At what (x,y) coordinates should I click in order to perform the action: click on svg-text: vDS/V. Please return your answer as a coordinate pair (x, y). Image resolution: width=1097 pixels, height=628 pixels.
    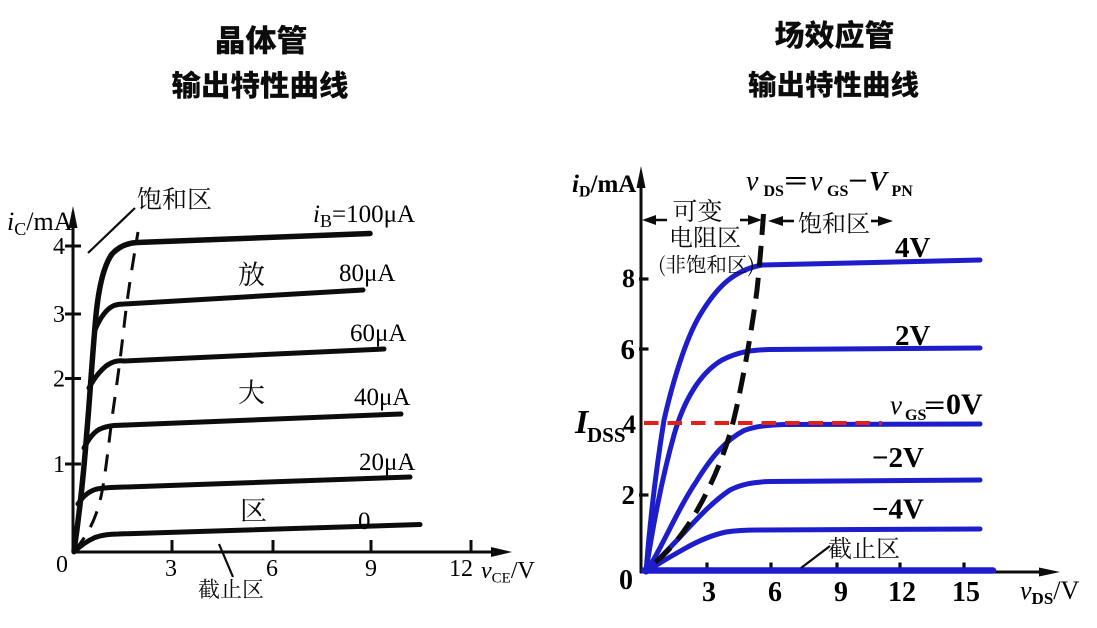
    Looking at the image, I should click on (1050, 592).